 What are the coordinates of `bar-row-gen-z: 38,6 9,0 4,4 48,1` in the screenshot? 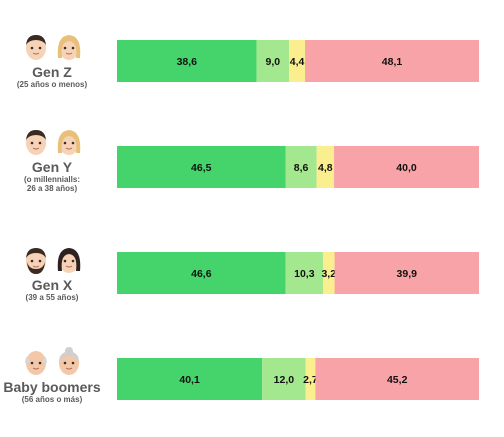 It's located at (298, 61).